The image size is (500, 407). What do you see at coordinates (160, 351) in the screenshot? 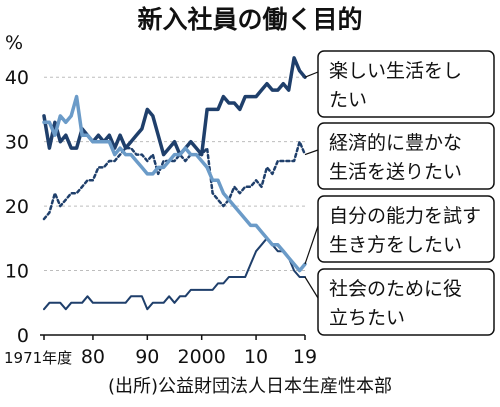
I see `x-tick-layer: 1971年度 80 90 2000 10 19` at bounding box center [160, 351].